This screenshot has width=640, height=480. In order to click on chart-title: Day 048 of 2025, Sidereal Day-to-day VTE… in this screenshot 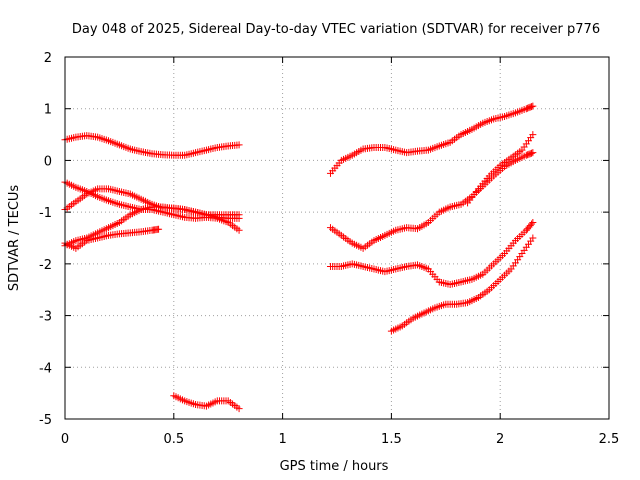, I will do `click(336, 29)`.